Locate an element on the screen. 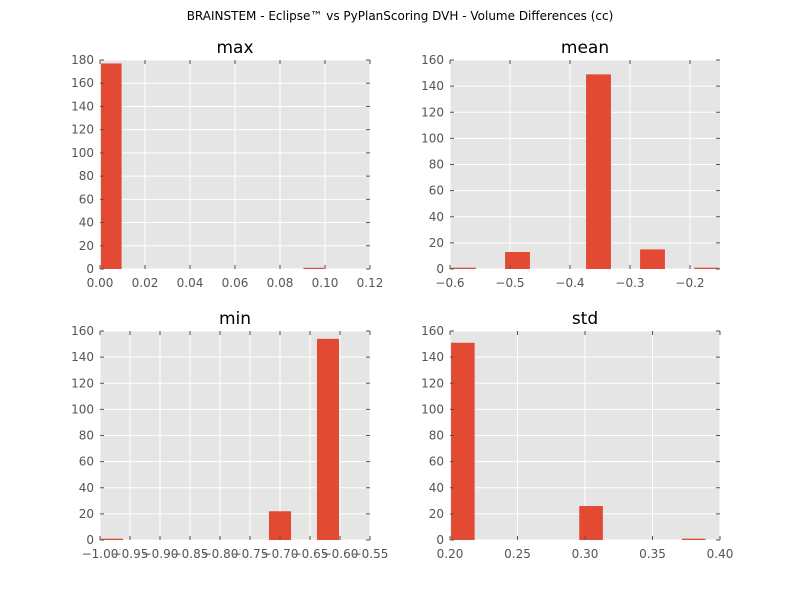 This screenshot has width=800, height=600. x-tick-label: −0.65 is located at coordinates (310, 554).